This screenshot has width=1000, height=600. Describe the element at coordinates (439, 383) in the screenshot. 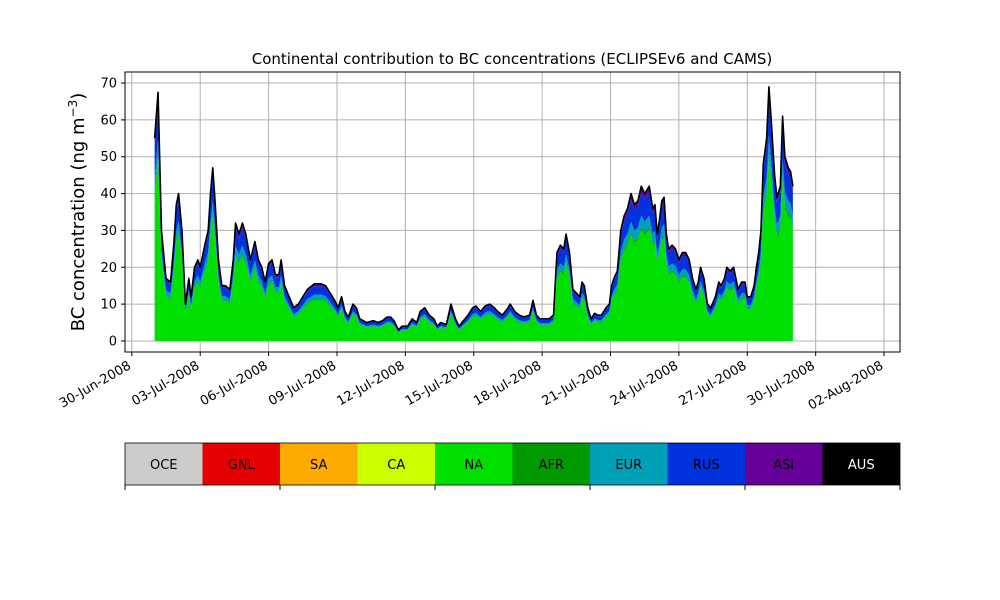

I see `x-tick-label: 15-Jul-2008` at that location.